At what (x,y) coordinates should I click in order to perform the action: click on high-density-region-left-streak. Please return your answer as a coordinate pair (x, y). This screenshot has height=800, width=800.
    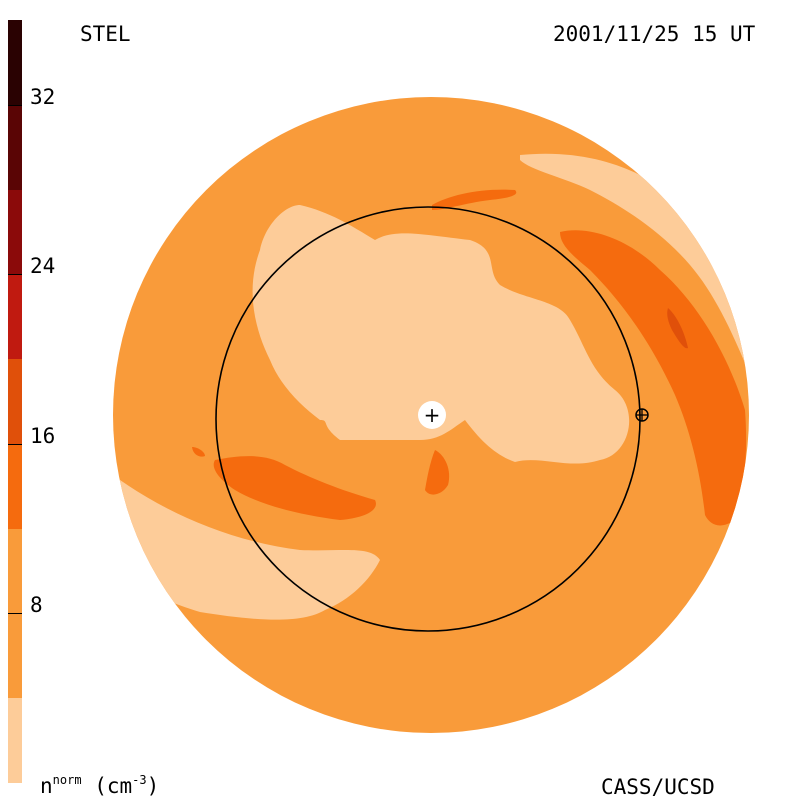
    Looking at the image, I should click on (294, 488).